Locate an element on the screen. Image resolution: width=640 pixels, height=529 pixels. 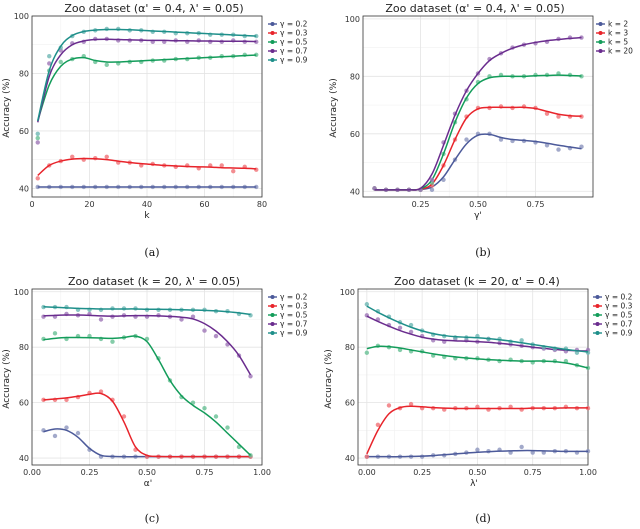
caption-b: (b) is located at coordinates (483, 252).